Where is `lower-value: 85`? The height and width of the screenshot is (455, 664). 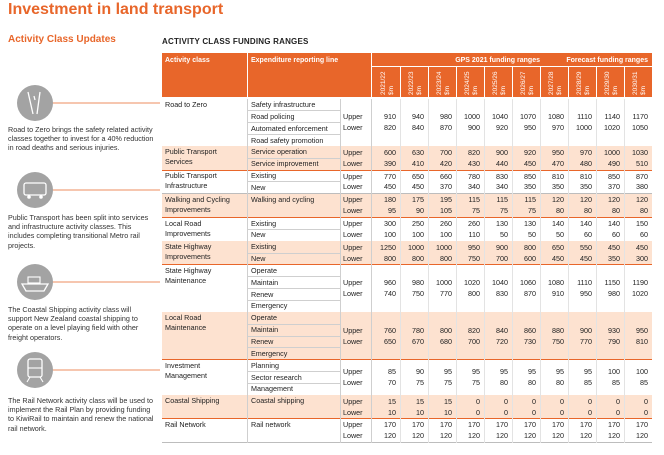
lower-value: 85 is located at coordinates (616, 382).